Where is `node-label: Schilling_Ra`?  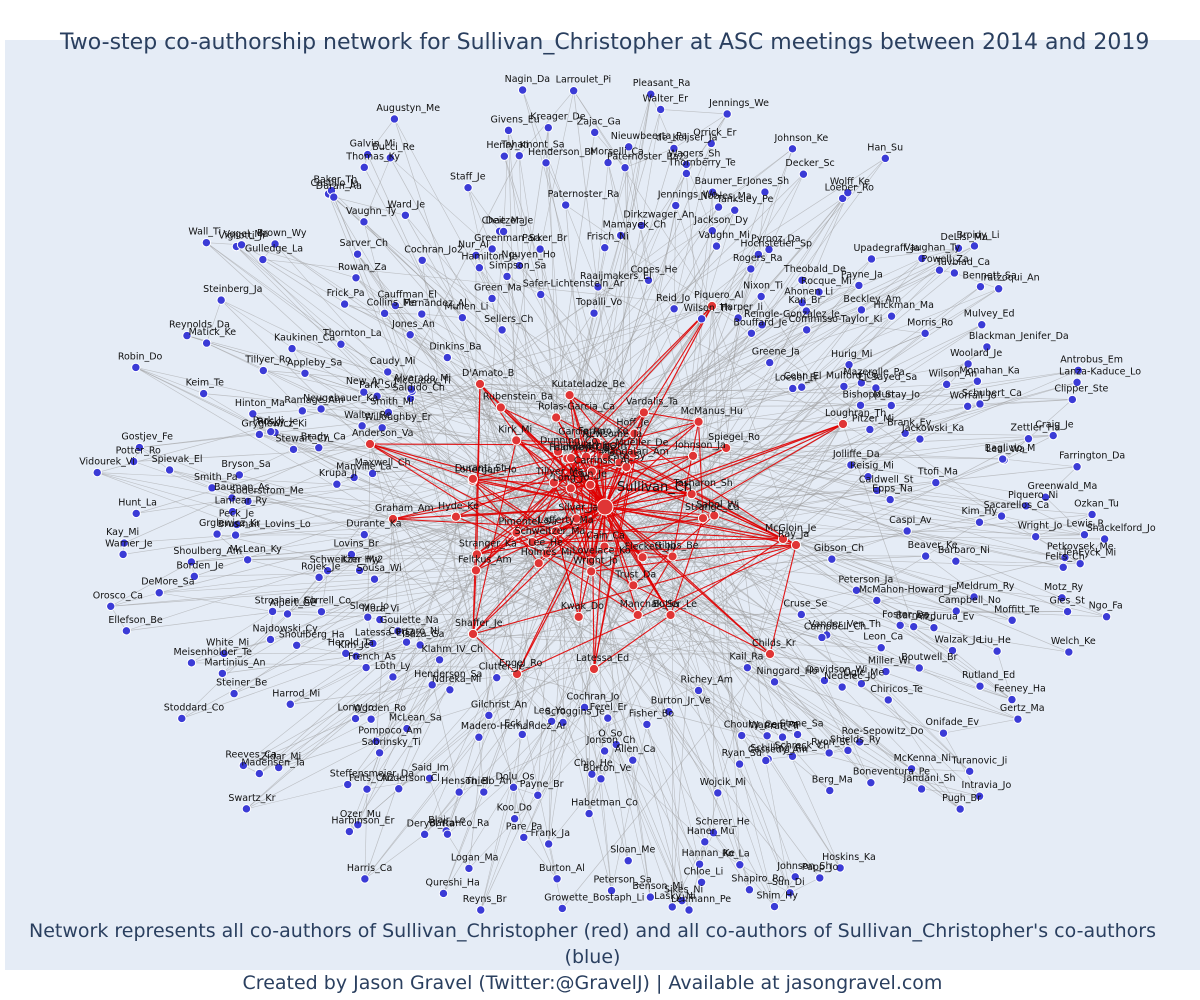 node-label: Schilling_Ra is located at coordinates (778, 748).